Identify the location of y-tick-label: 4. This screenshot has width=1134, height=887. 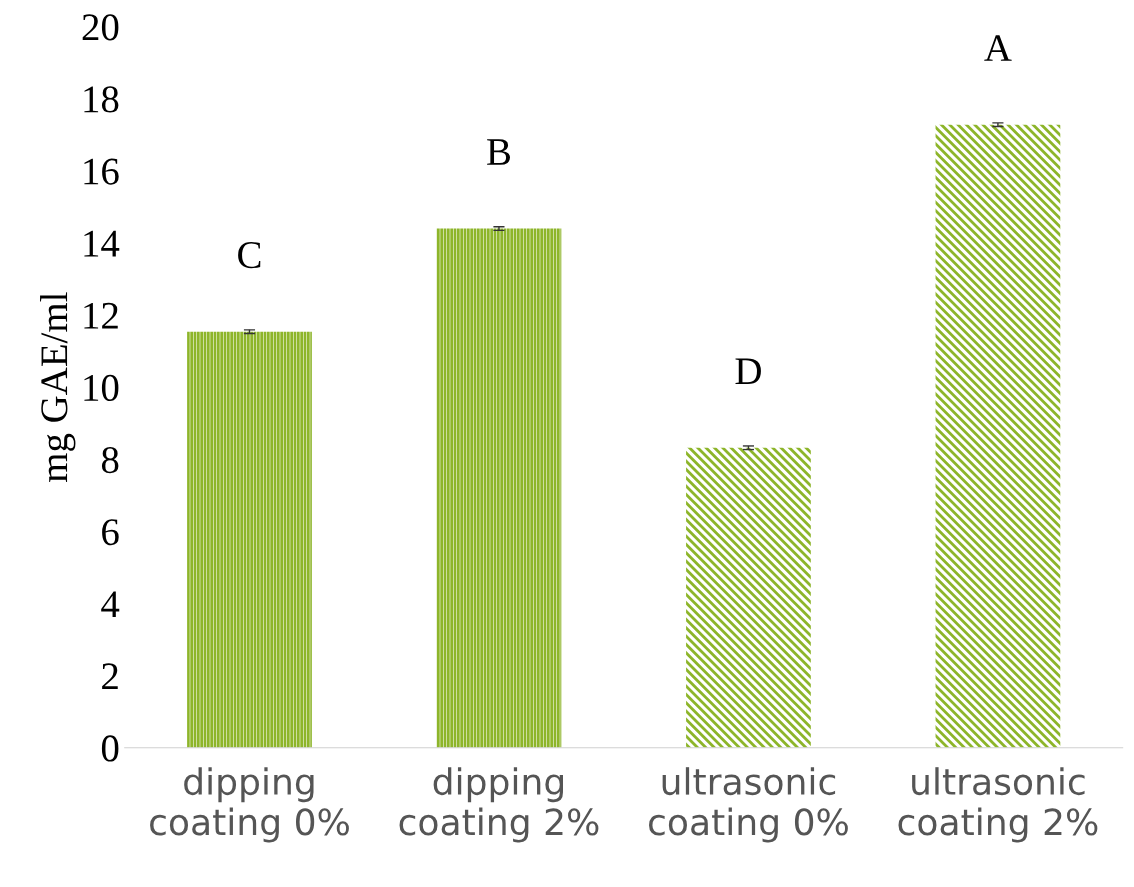
(110, 604).